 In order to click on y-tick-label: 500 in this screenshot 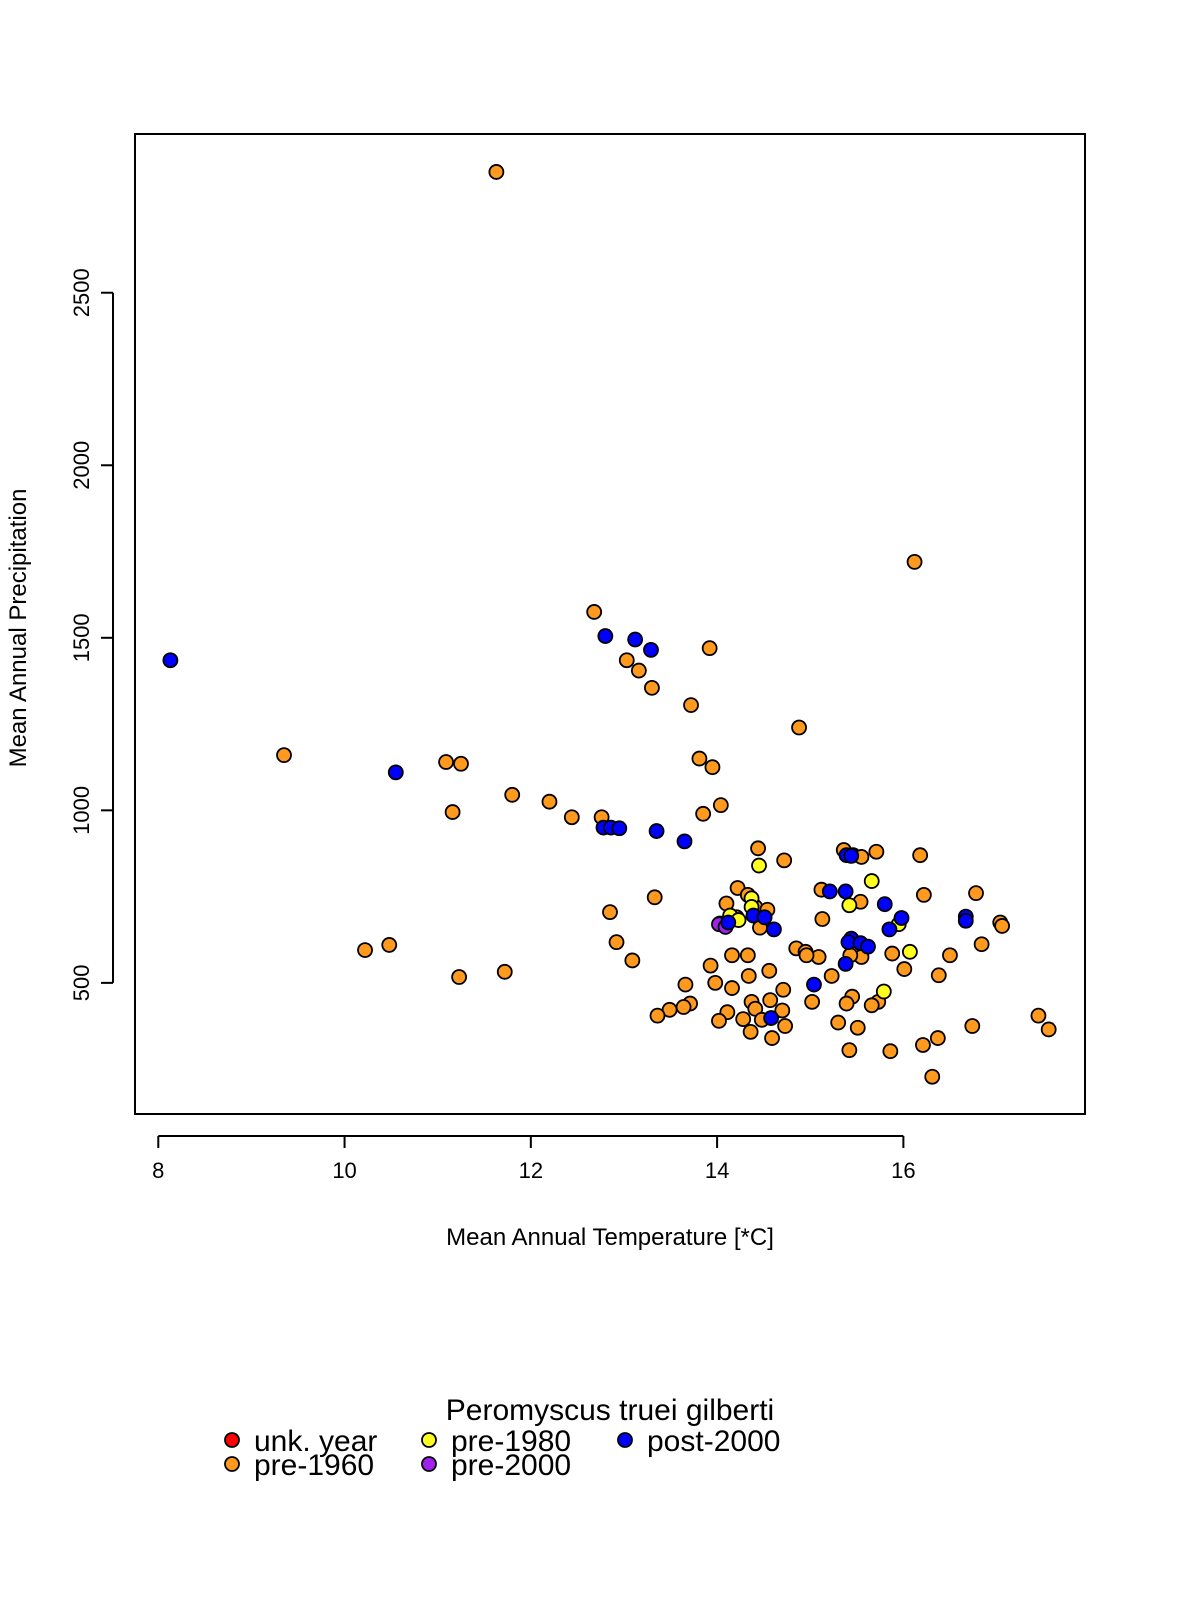, I will do `click(81, 983)`.